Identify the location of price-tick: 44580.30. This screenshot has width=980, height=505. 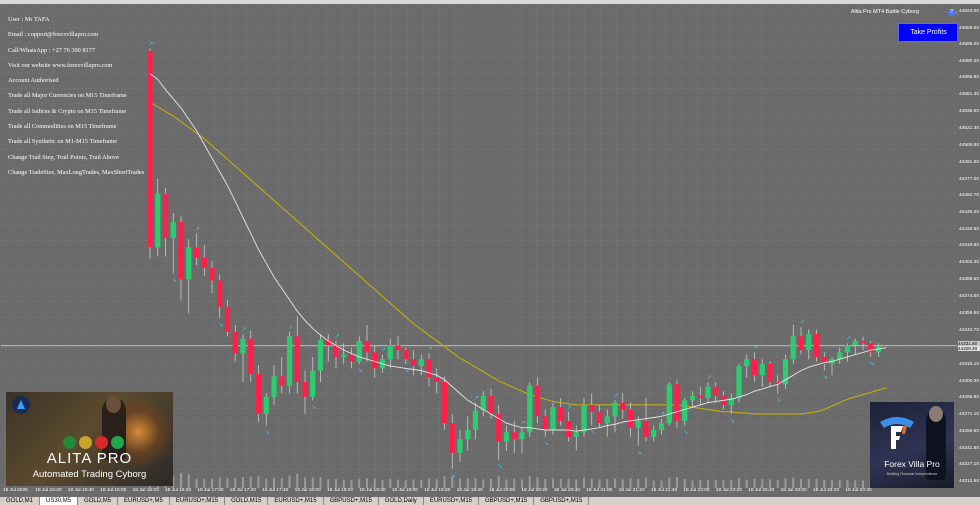
(969, 61).